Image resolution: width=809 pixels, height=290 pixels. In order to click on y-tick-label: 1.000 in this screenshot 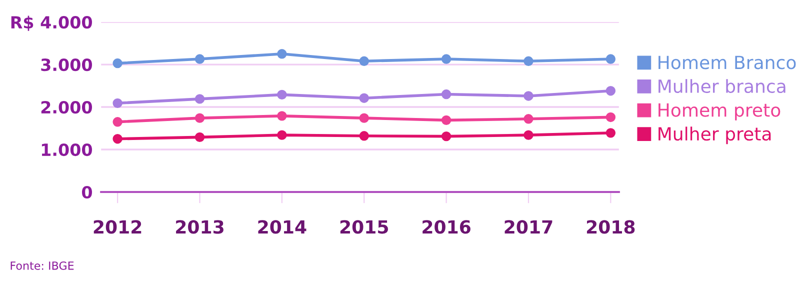, I will do `click(67, 149)`.